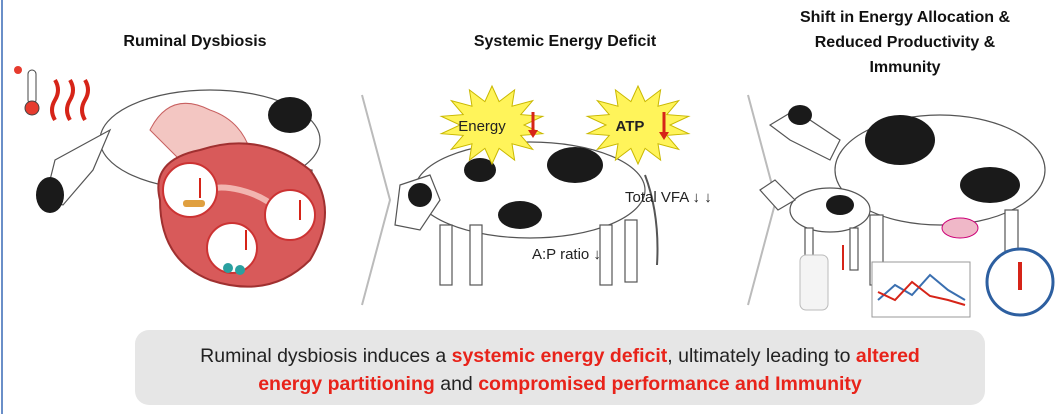  I want to click on panel-title: Reduced Productivity &, so click(905, 42).